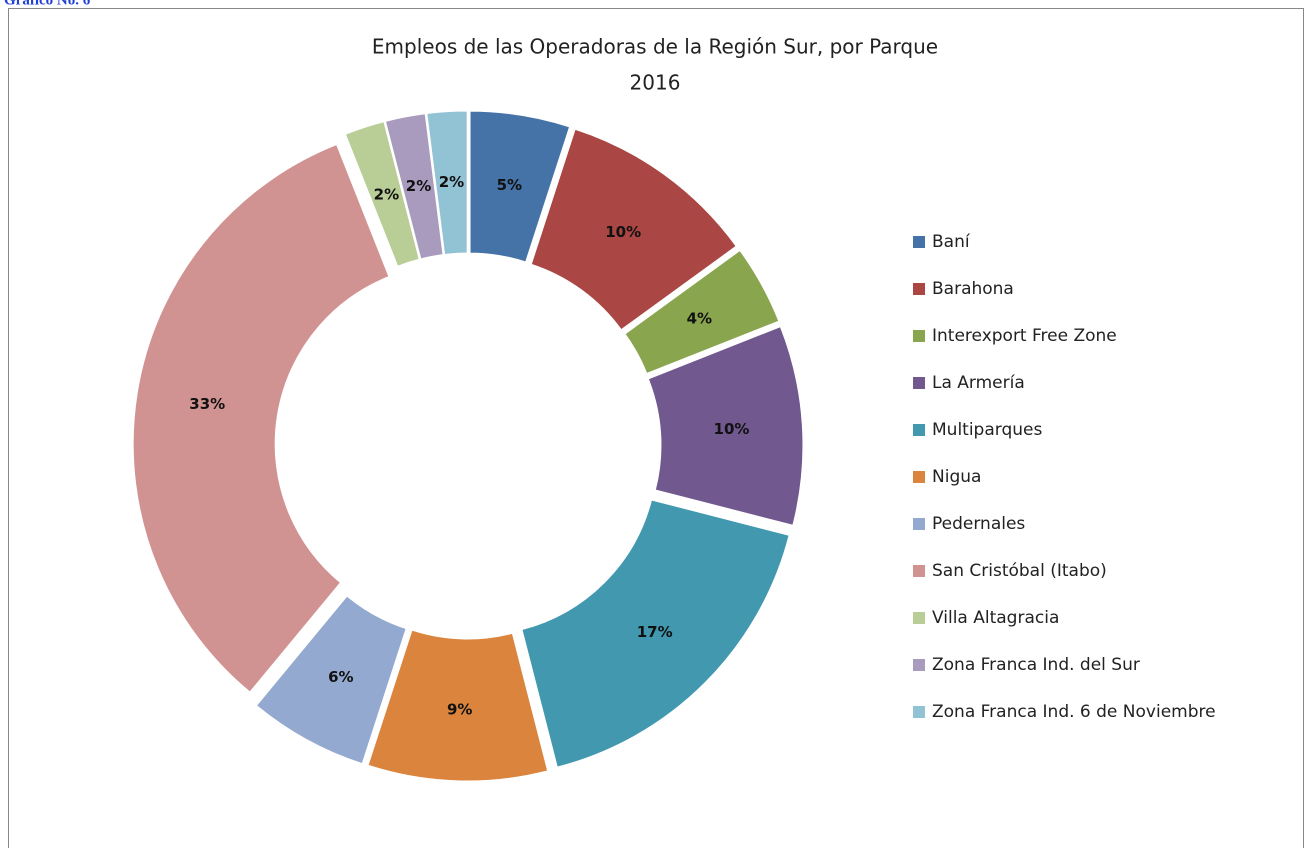  I want to click on value-label: 6%, so click(340, 677).